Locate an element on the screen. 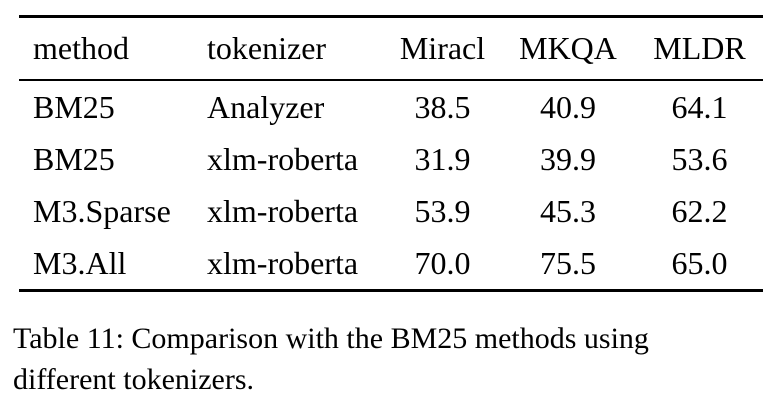  cell-method: M3.All is located at coordinates (80, 262).